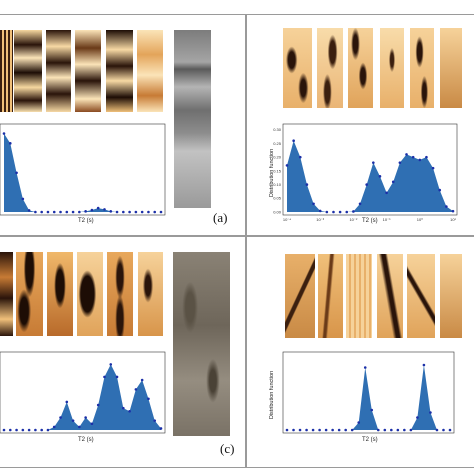 The image size is (474, 474). I want to click on x-tick-label: 10¹, so click(453, 219).